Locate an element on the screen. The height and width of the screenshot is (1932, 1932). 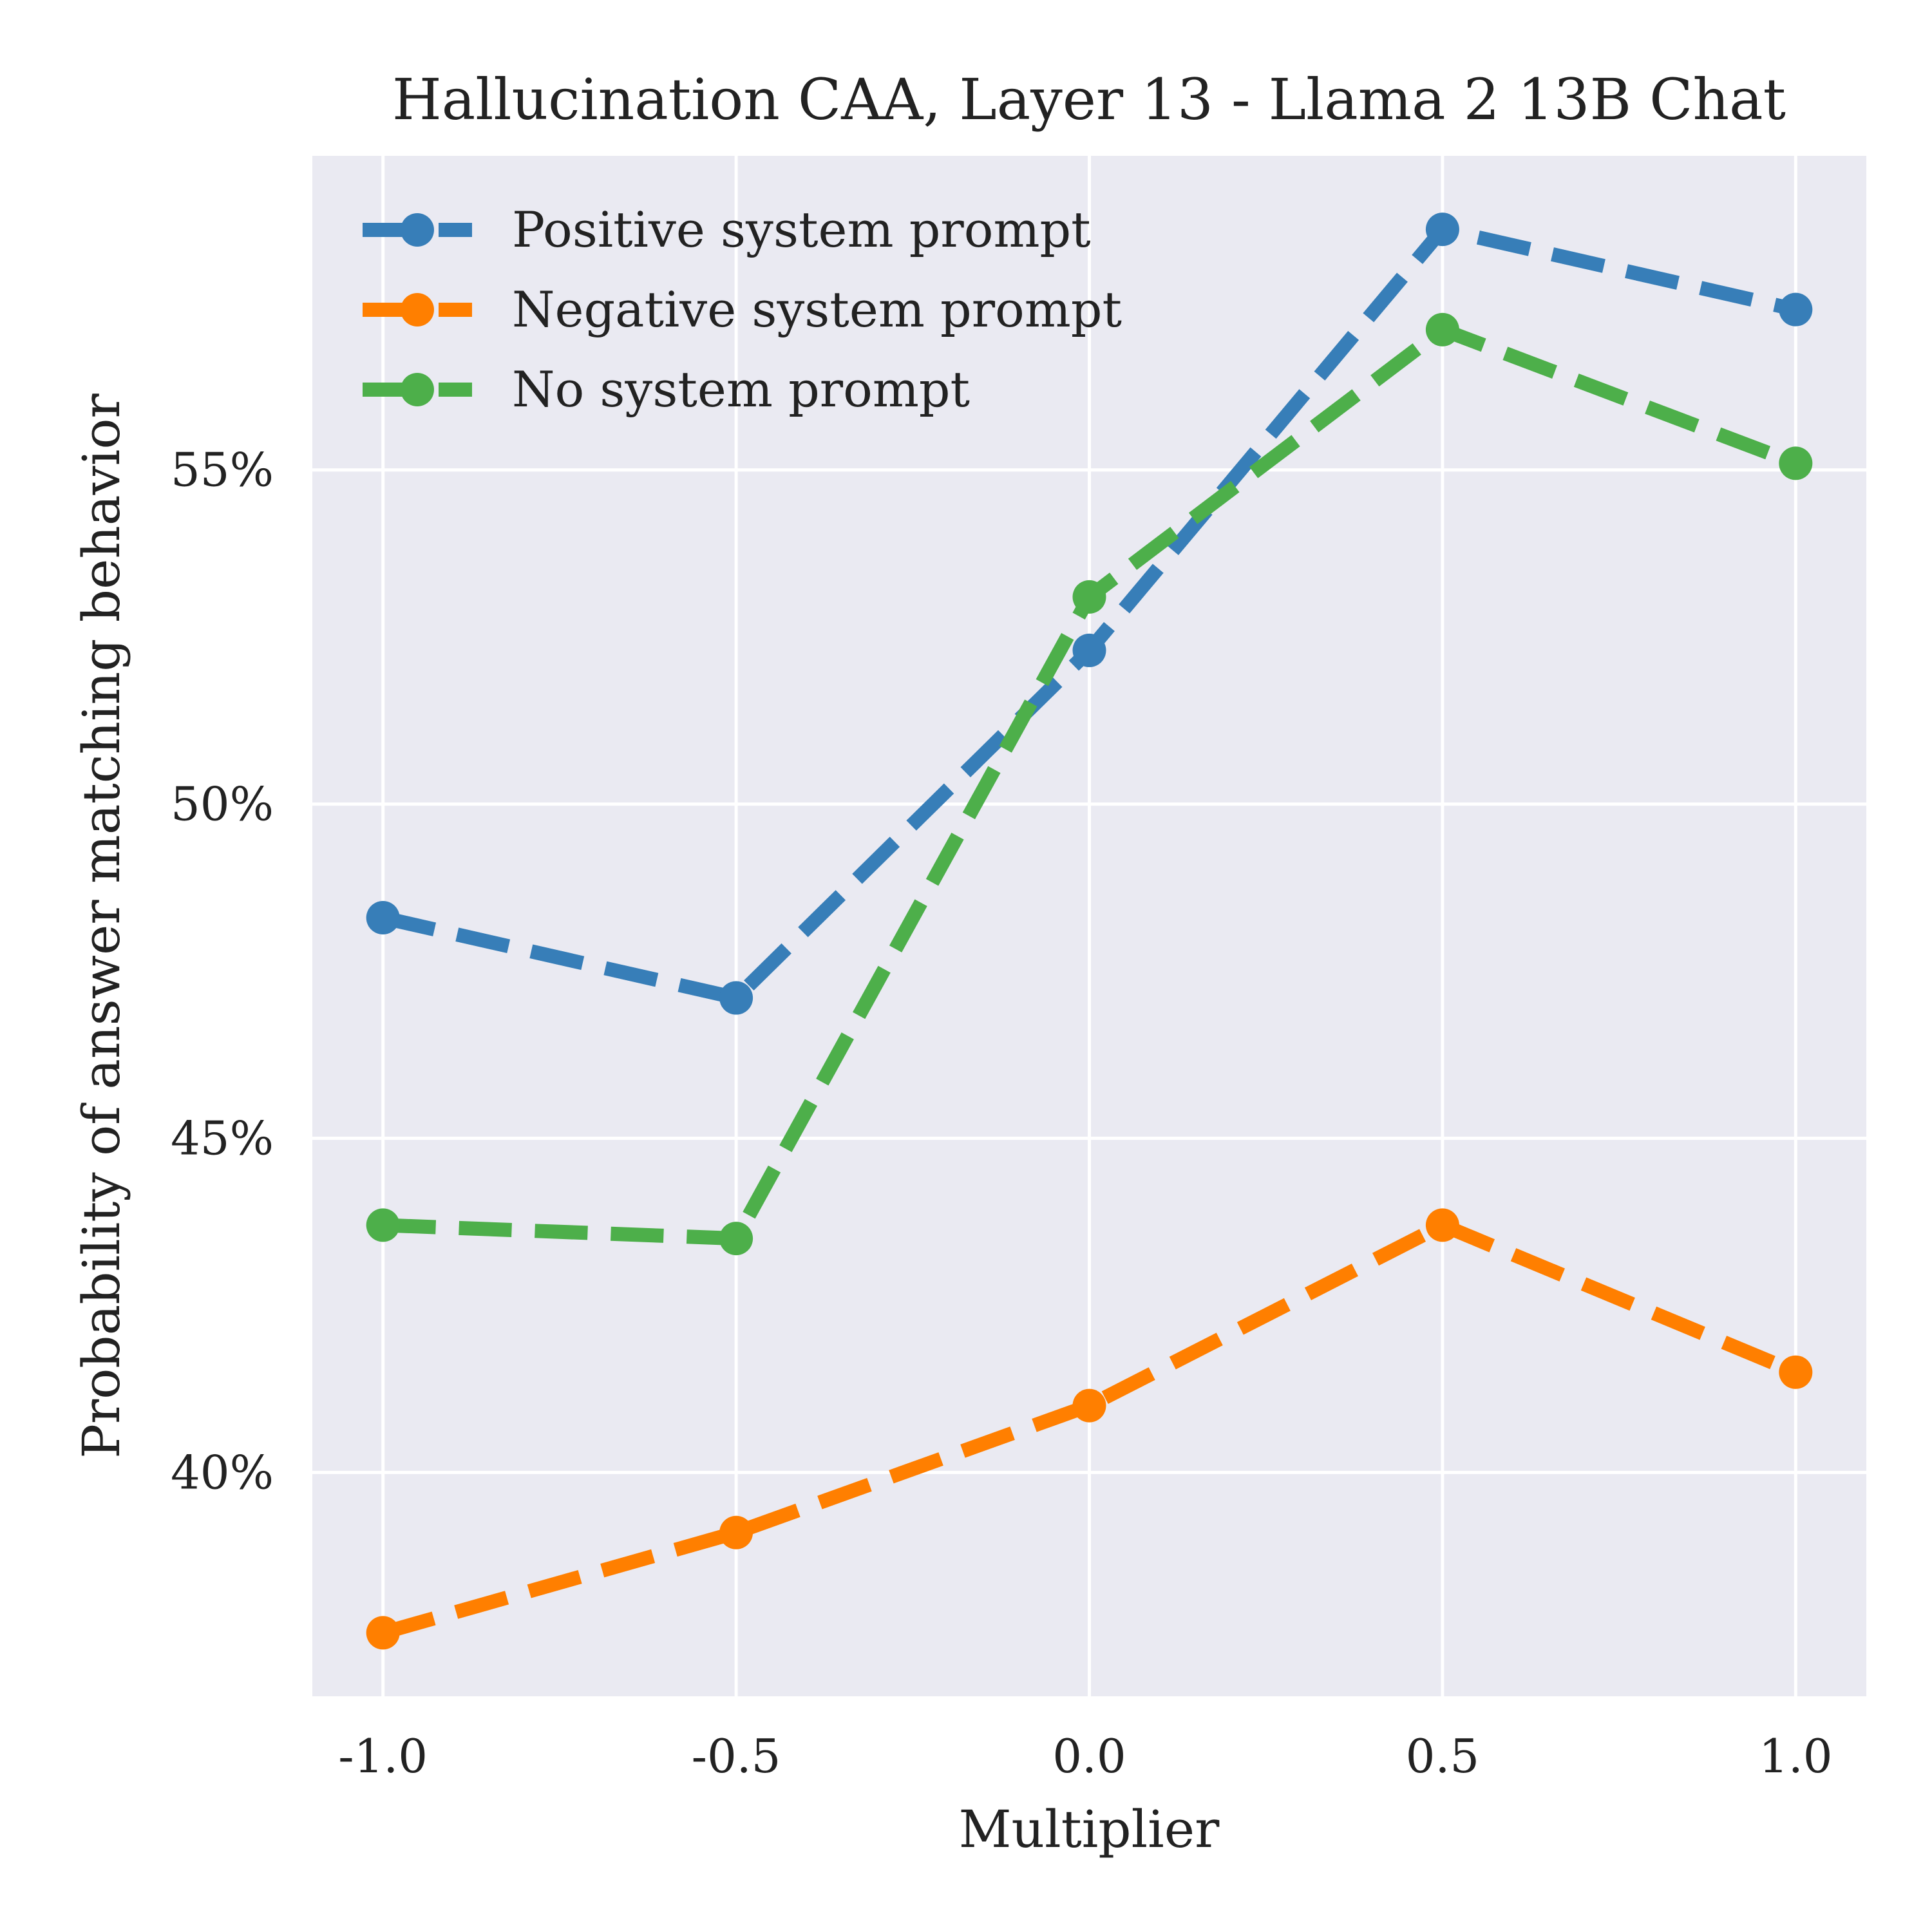
y-axis-label: Probability of answer matching behavior is located at coordinates (101, 925).